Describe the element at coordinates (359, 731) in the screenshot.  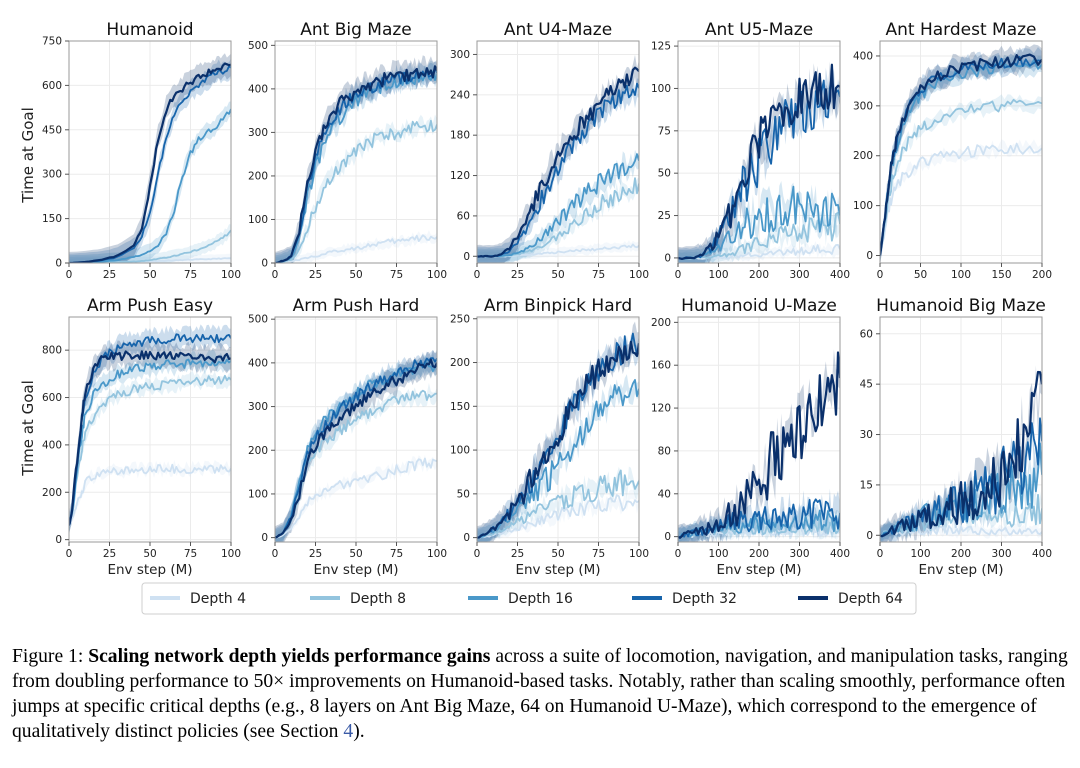
I see `caption-text-2: ).` at that location.